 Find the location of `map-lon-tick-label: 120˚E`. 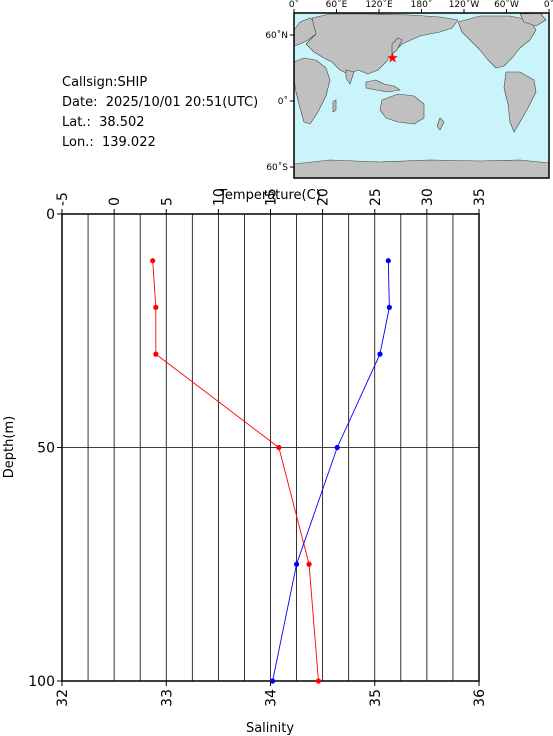

map-lon-tick-label: 120˚E is located at coordinates (379, 5).